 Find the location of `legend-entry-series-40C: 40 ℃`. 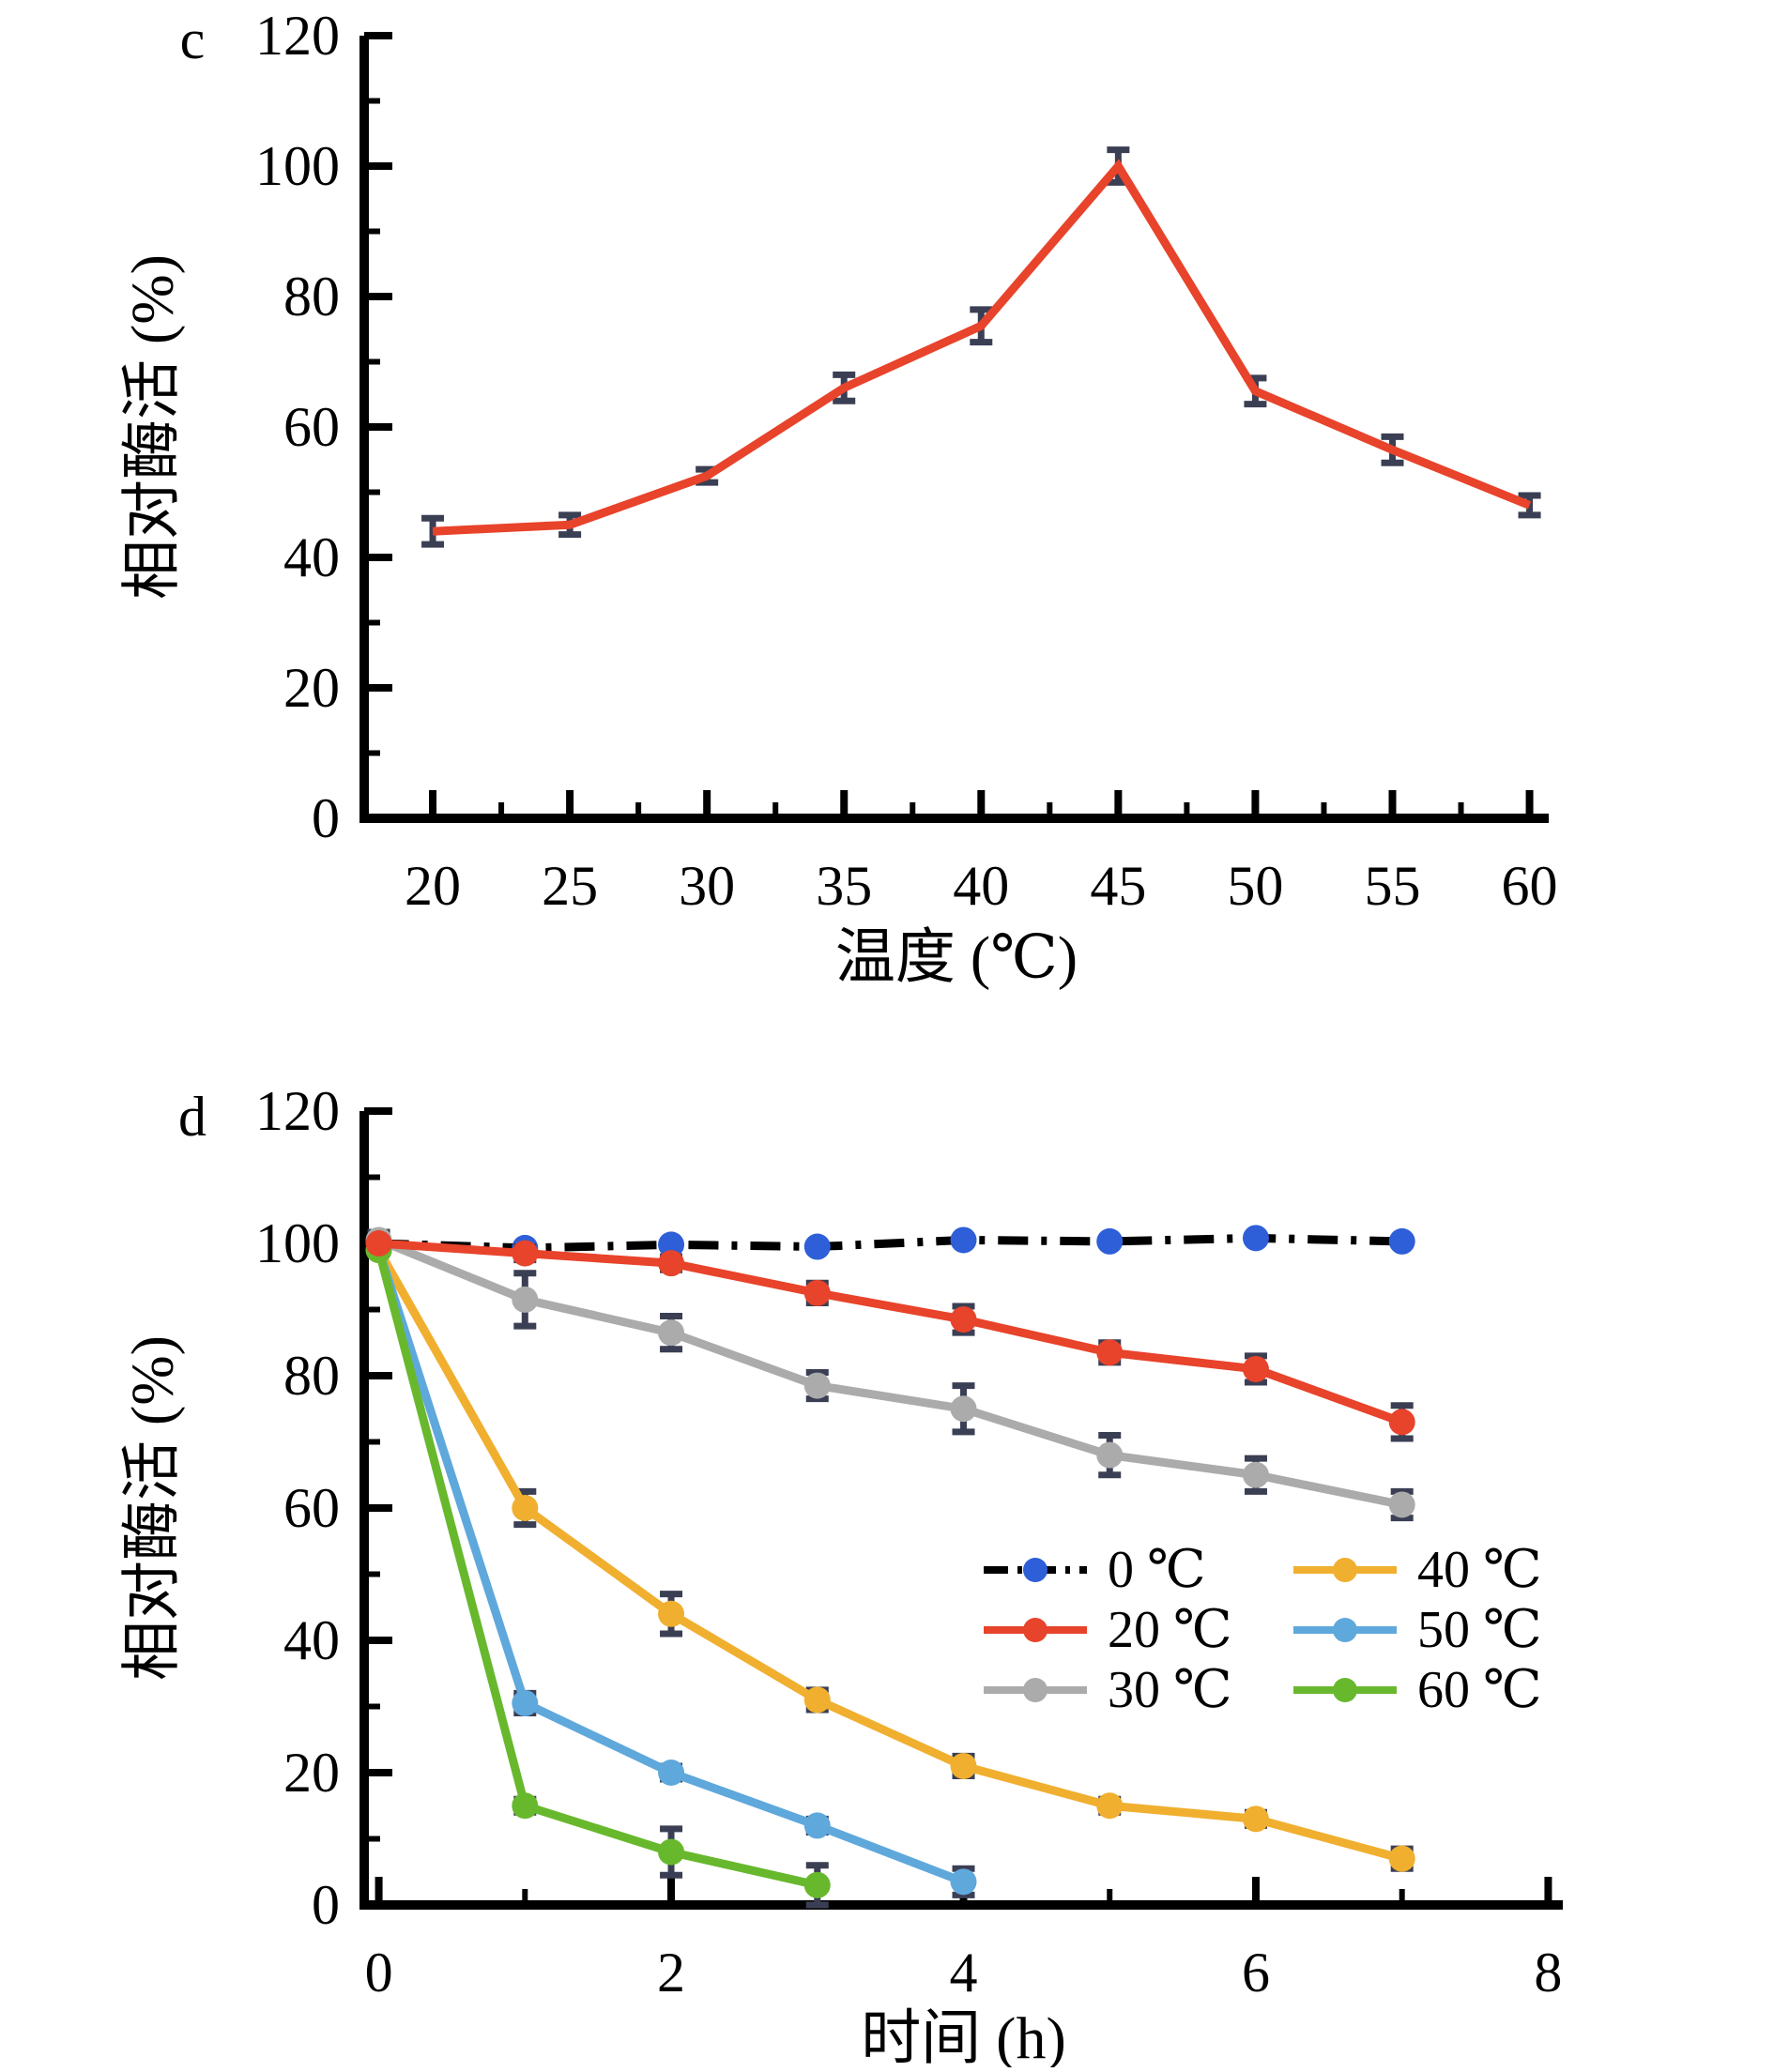

legend-entry-series-40C: 40 ℃ is located at coordinates (1418, 1570).